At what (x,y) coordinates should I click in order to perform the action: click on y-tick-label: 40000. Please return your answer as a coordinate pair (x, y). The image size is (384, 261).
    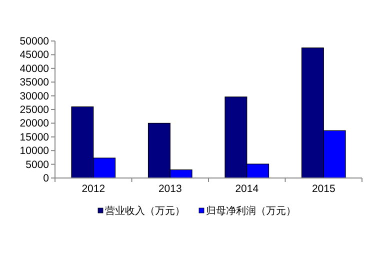
    Looking at the image, I should click on (35, 68).